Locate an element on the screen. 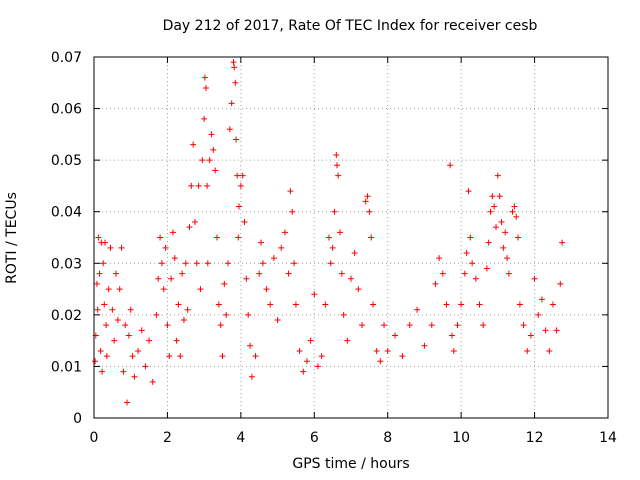 The width and height of the screenshot is (640, 480). y-tick-label: 0.04 is located at coordinates (66, 213).